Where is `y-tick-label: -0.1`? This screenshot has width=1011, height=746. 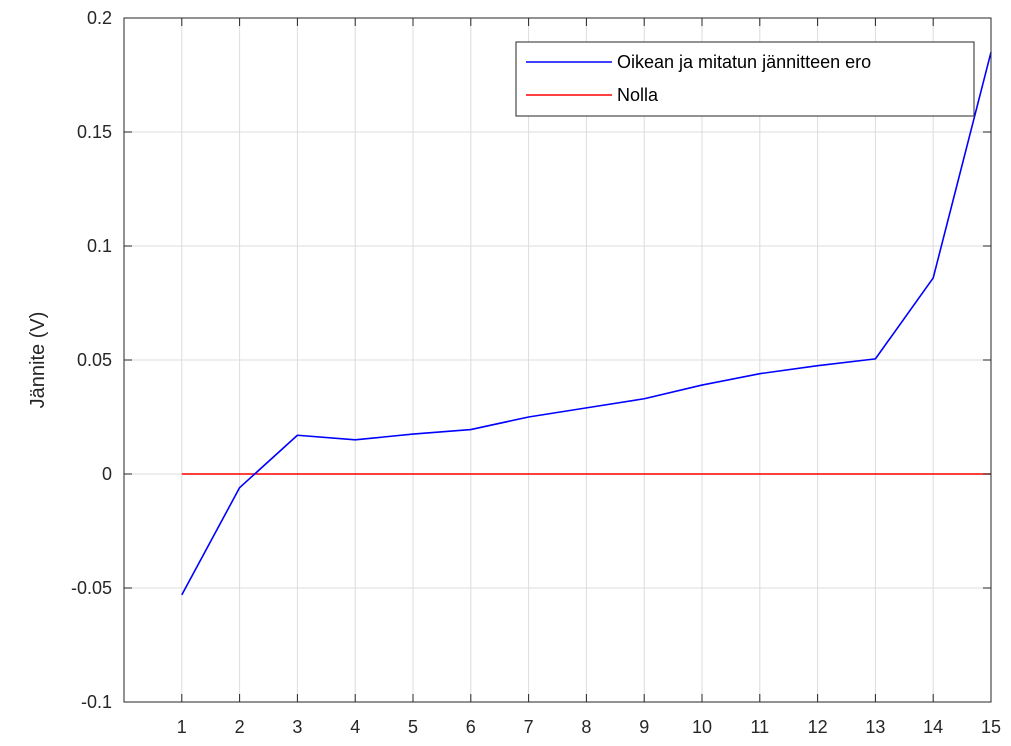
y-tick-label: -0.1 is located at coordinates (96, 702).